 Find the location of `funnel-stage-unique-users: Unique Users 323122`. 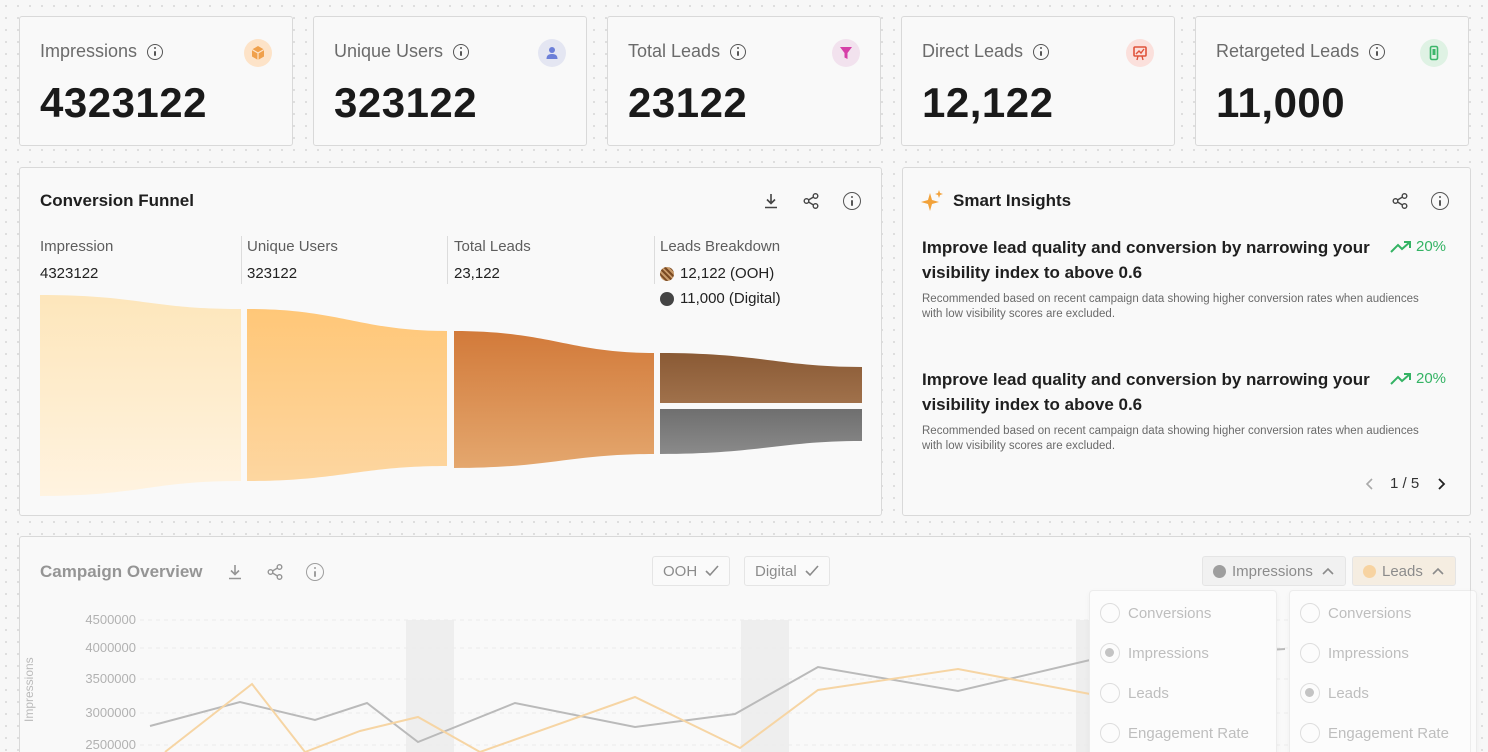

funnel-stage-unique-users: Unique Users 323122 is located at coordinates (292, 260).